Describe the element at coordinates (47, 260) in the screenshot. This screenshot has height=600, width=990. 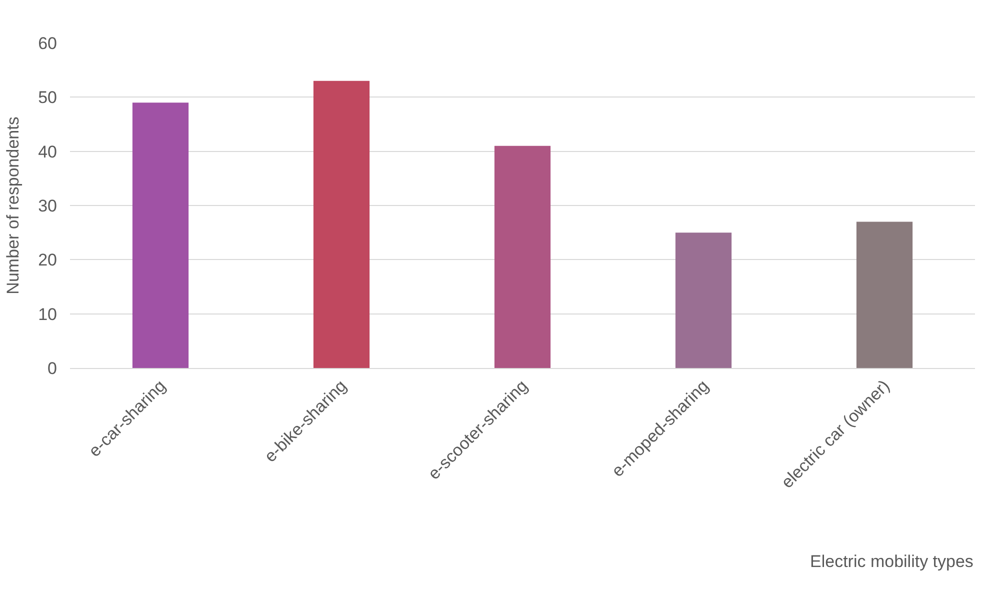
I see `y-tick-label: 20` at that location.